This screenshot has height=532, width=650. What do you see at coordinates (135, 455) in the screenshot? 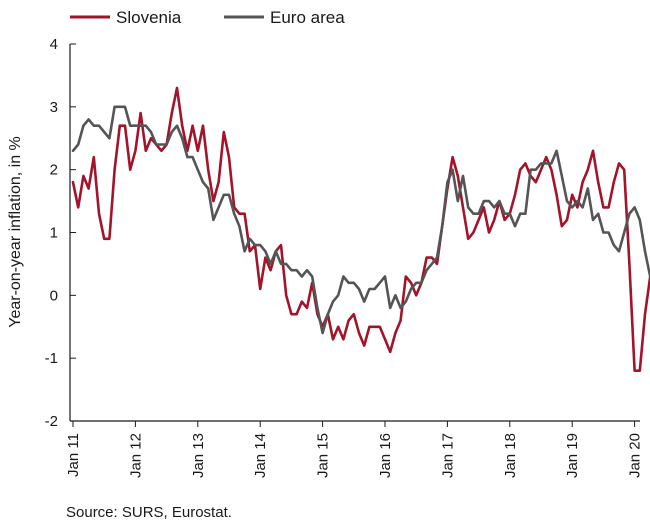
I see `x-tick-label: Jan 12` at bounding box center [135, 455].